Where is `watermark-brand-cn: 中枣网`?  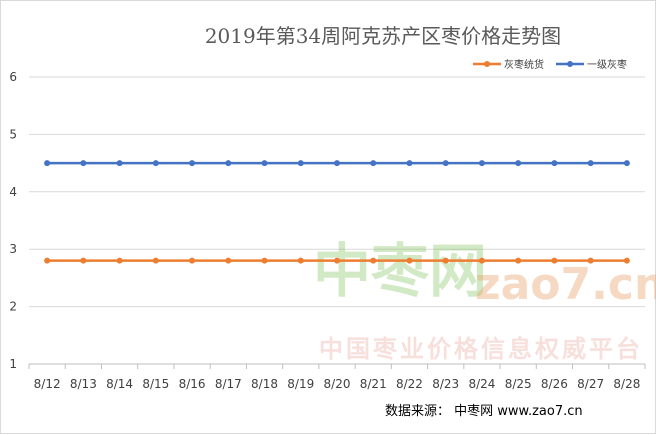
watermark-brand-cn: 中枣网 is located at coordinates (400, 271).